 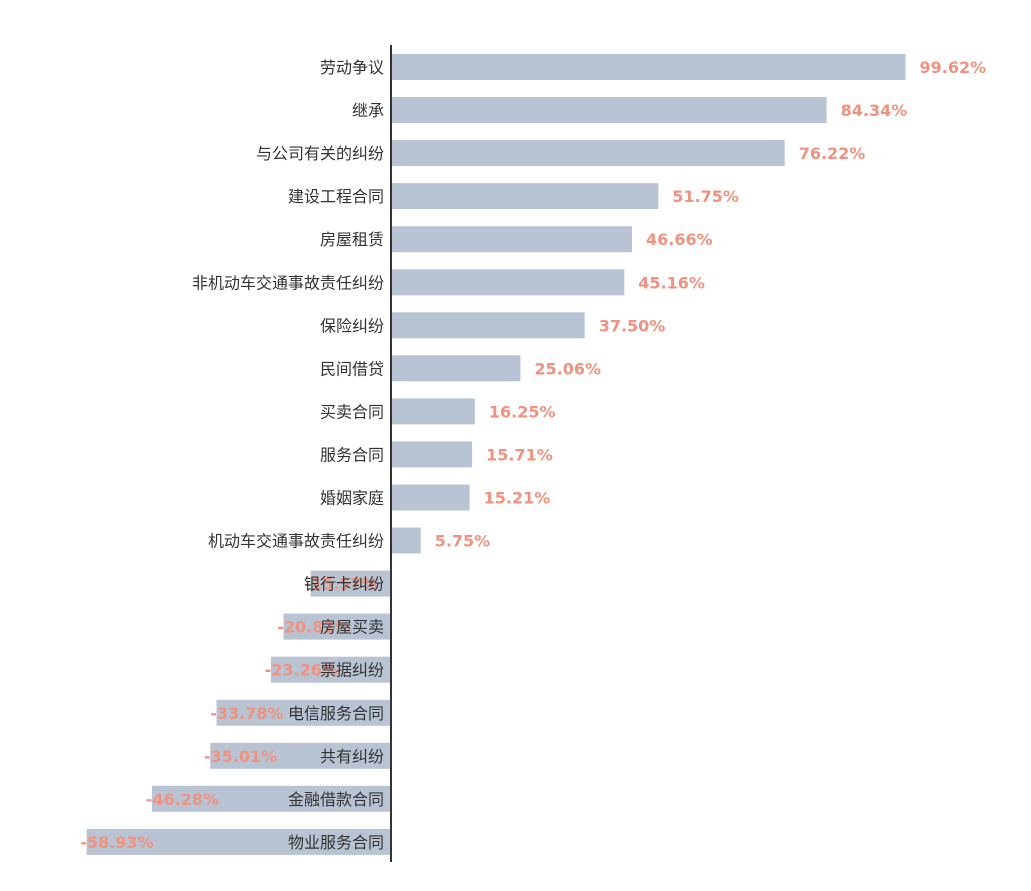 I want to click on value-label-8: 16.25%, so click(x=522, y=411).